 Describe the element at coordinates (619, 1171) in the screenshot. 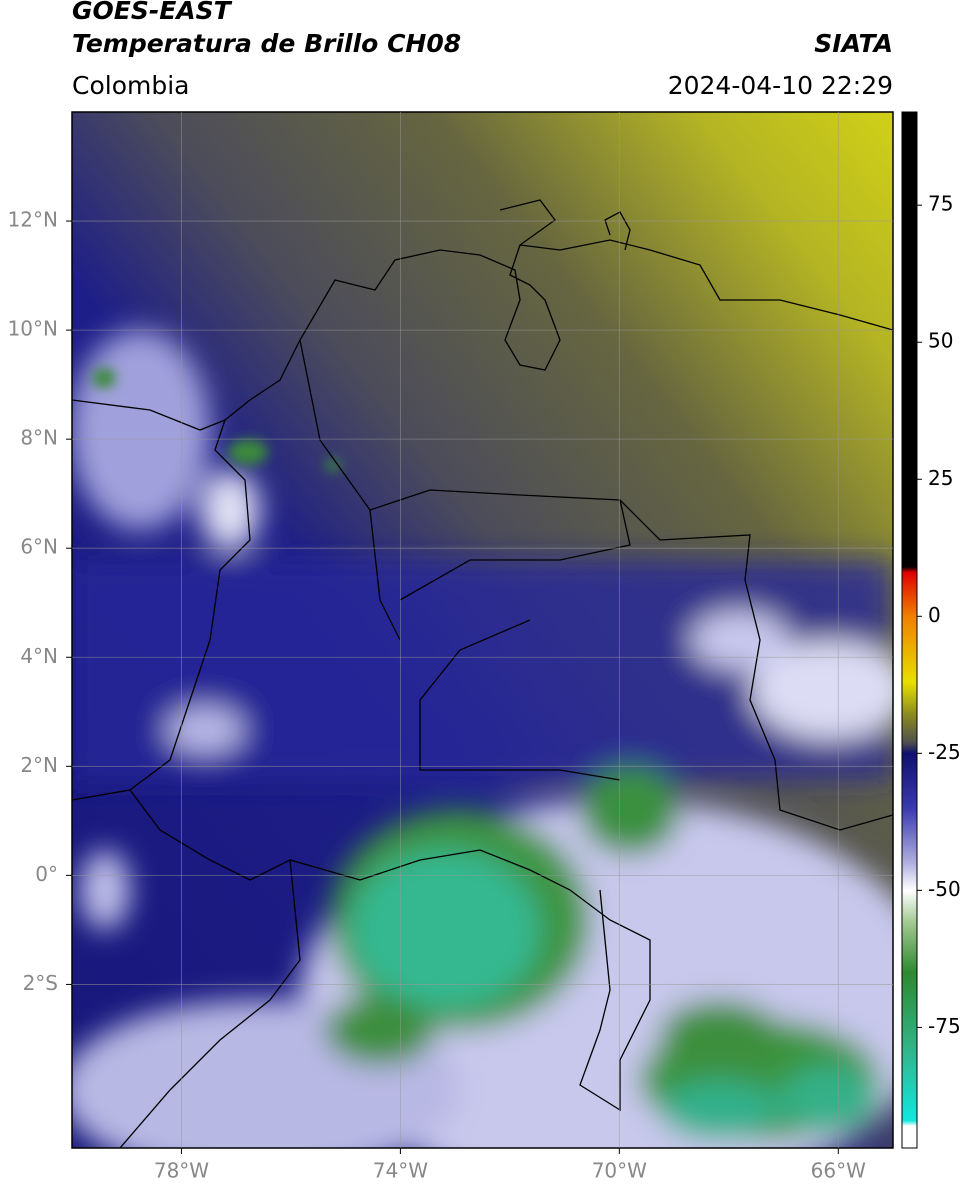

I see `lon-tick-label: 70°W` at that location.